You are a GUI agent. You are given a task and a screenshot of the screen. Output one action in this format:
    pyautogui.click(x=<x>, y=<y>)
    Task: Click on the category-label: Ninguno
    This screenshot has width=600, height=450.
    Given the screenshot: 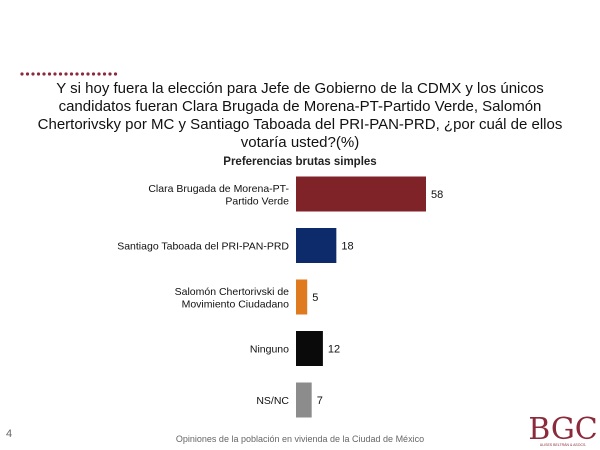 What is the action you would take?
    pyautogui.click(x=269, y=350)
    